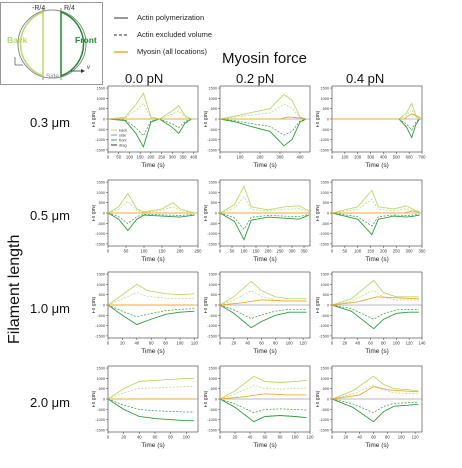 The image size is (462, 468). Describe the element at coordinates (410, 251) in the screenshot. I see `x-tick-label: 300` at that location.